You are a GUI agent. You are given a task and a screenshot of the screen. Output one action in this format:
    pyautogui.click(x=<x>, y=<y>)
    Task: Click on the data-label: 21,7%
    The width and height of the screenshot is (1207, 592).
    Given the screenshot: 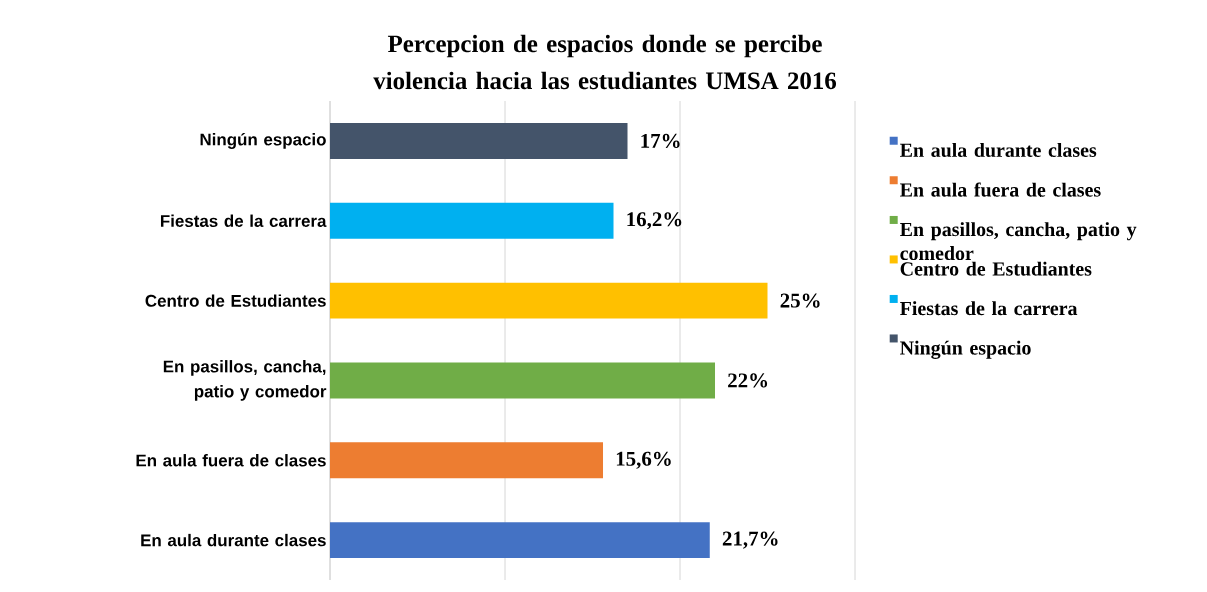 What is the action you would take?
    pyautogui.click(x=750, y=540)
    